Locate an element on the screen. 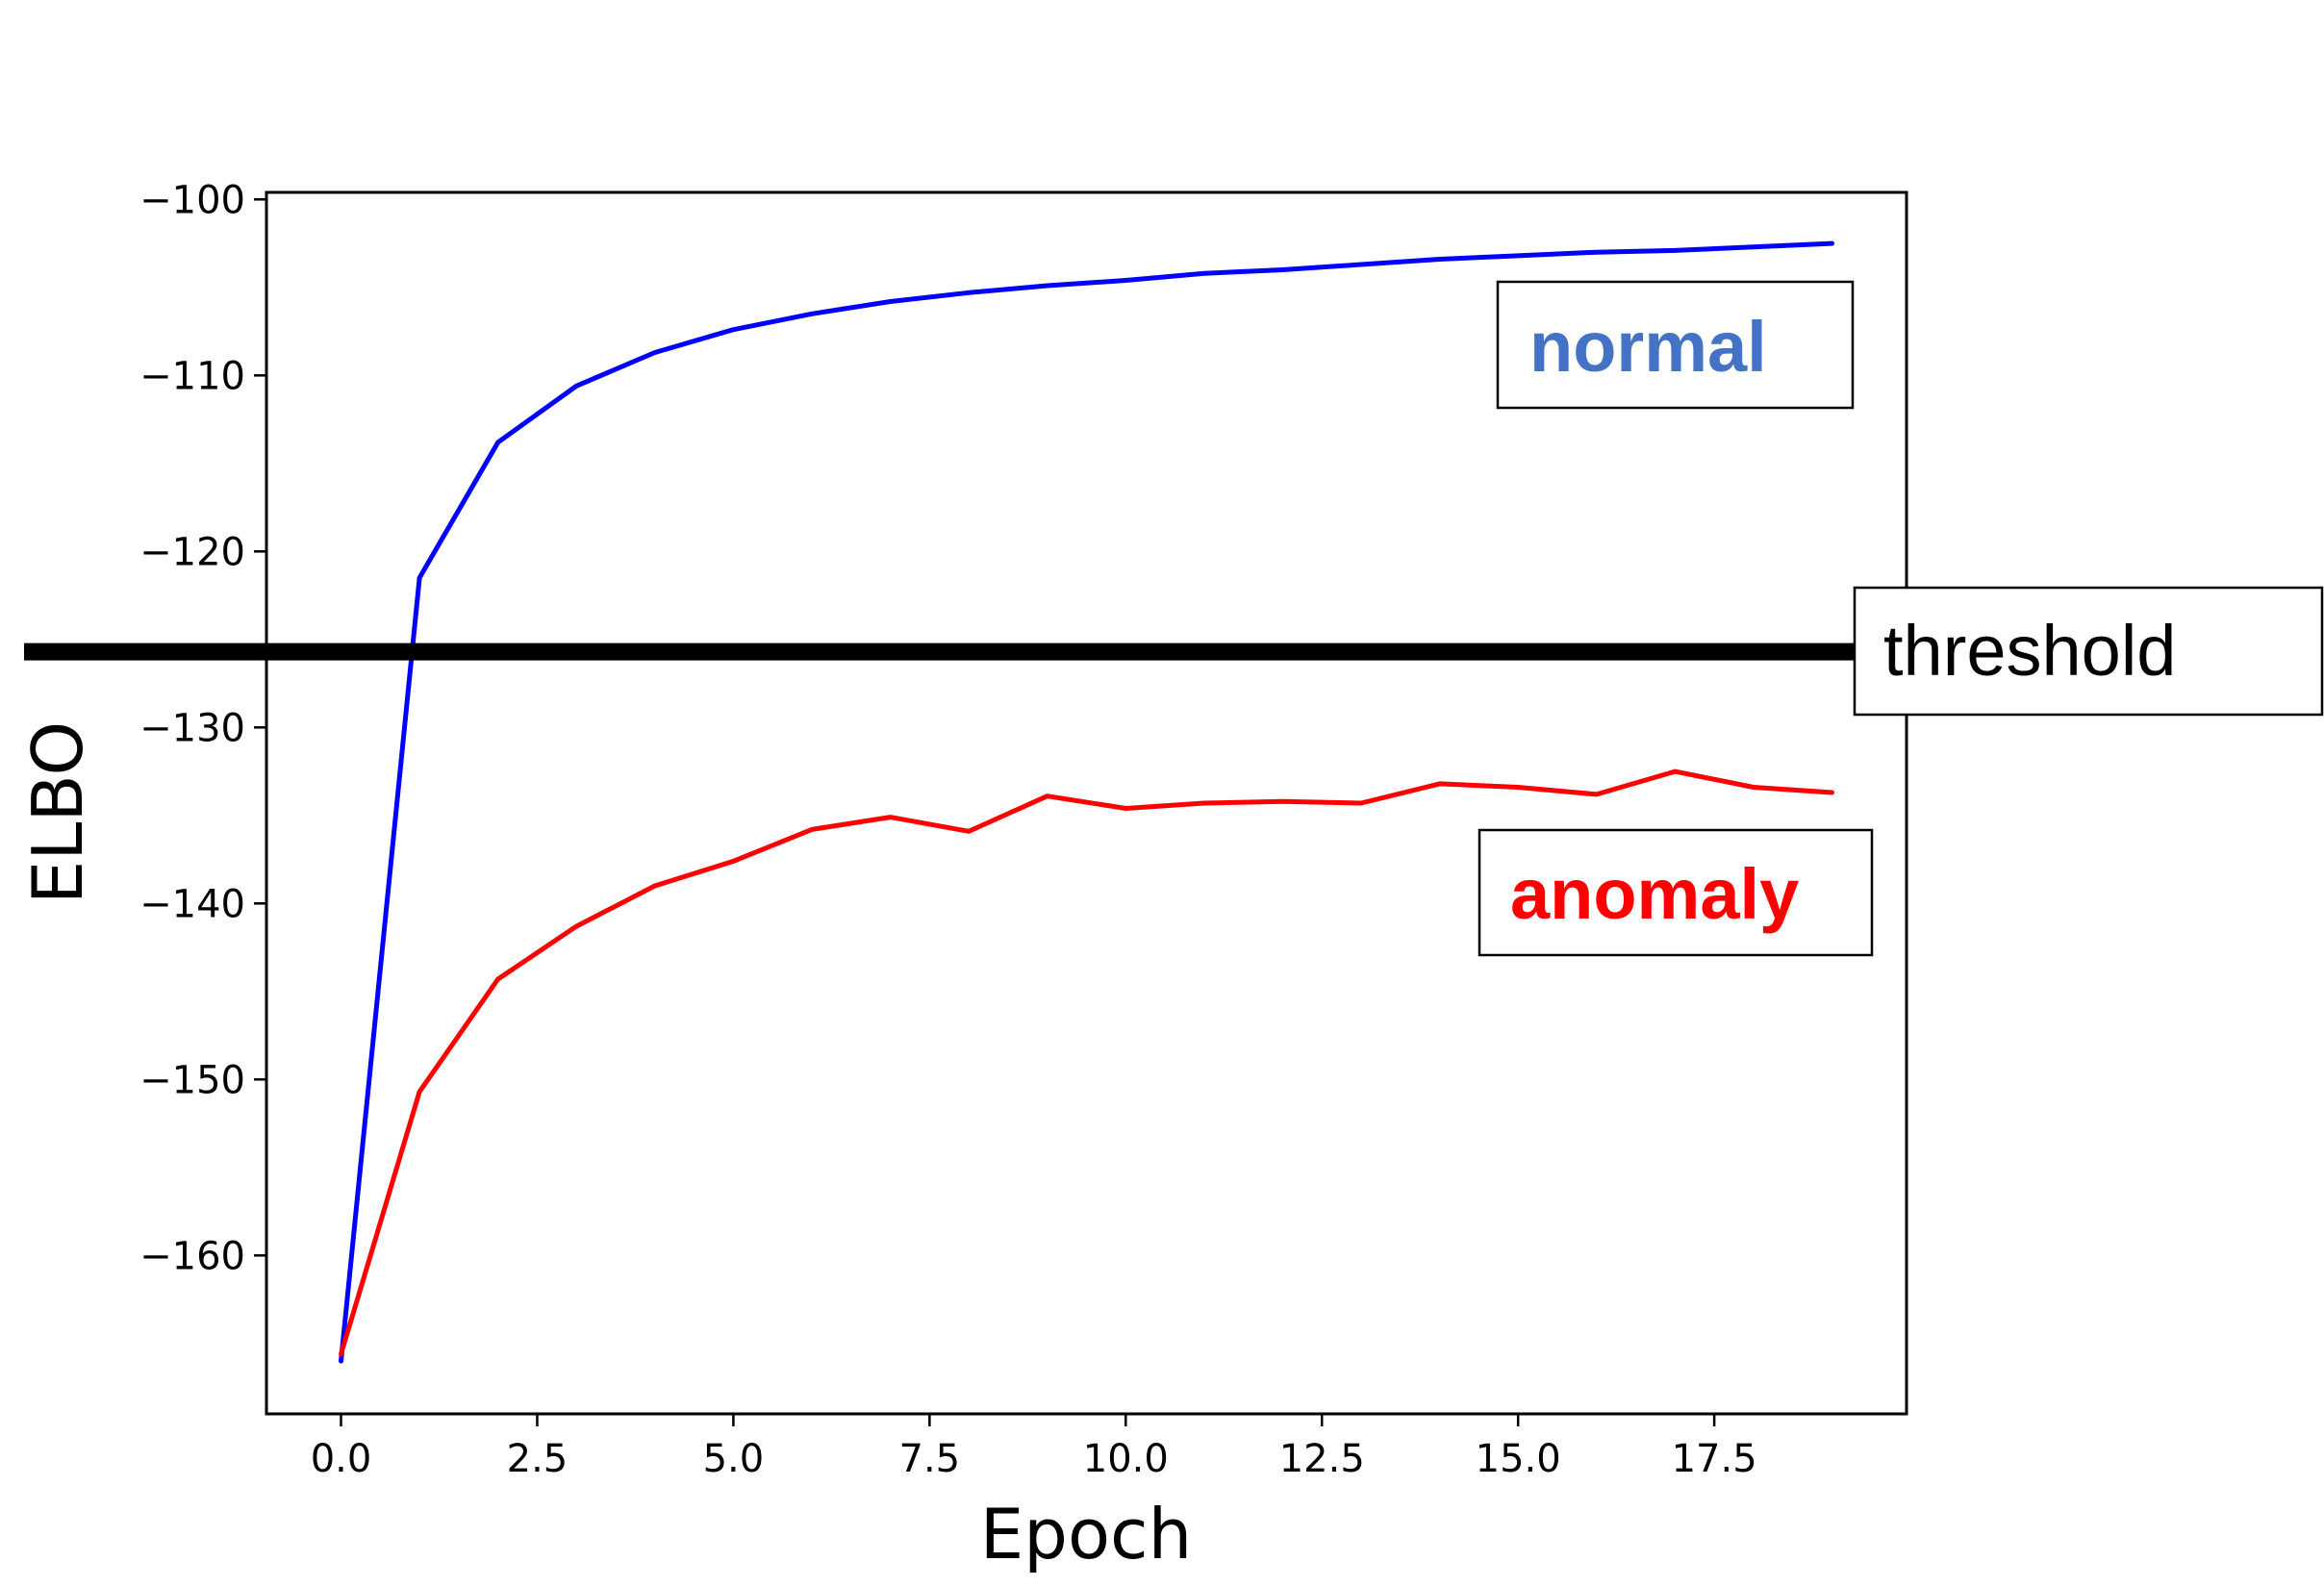  y-tick-label: −110 is located at coordinates (192, 376).